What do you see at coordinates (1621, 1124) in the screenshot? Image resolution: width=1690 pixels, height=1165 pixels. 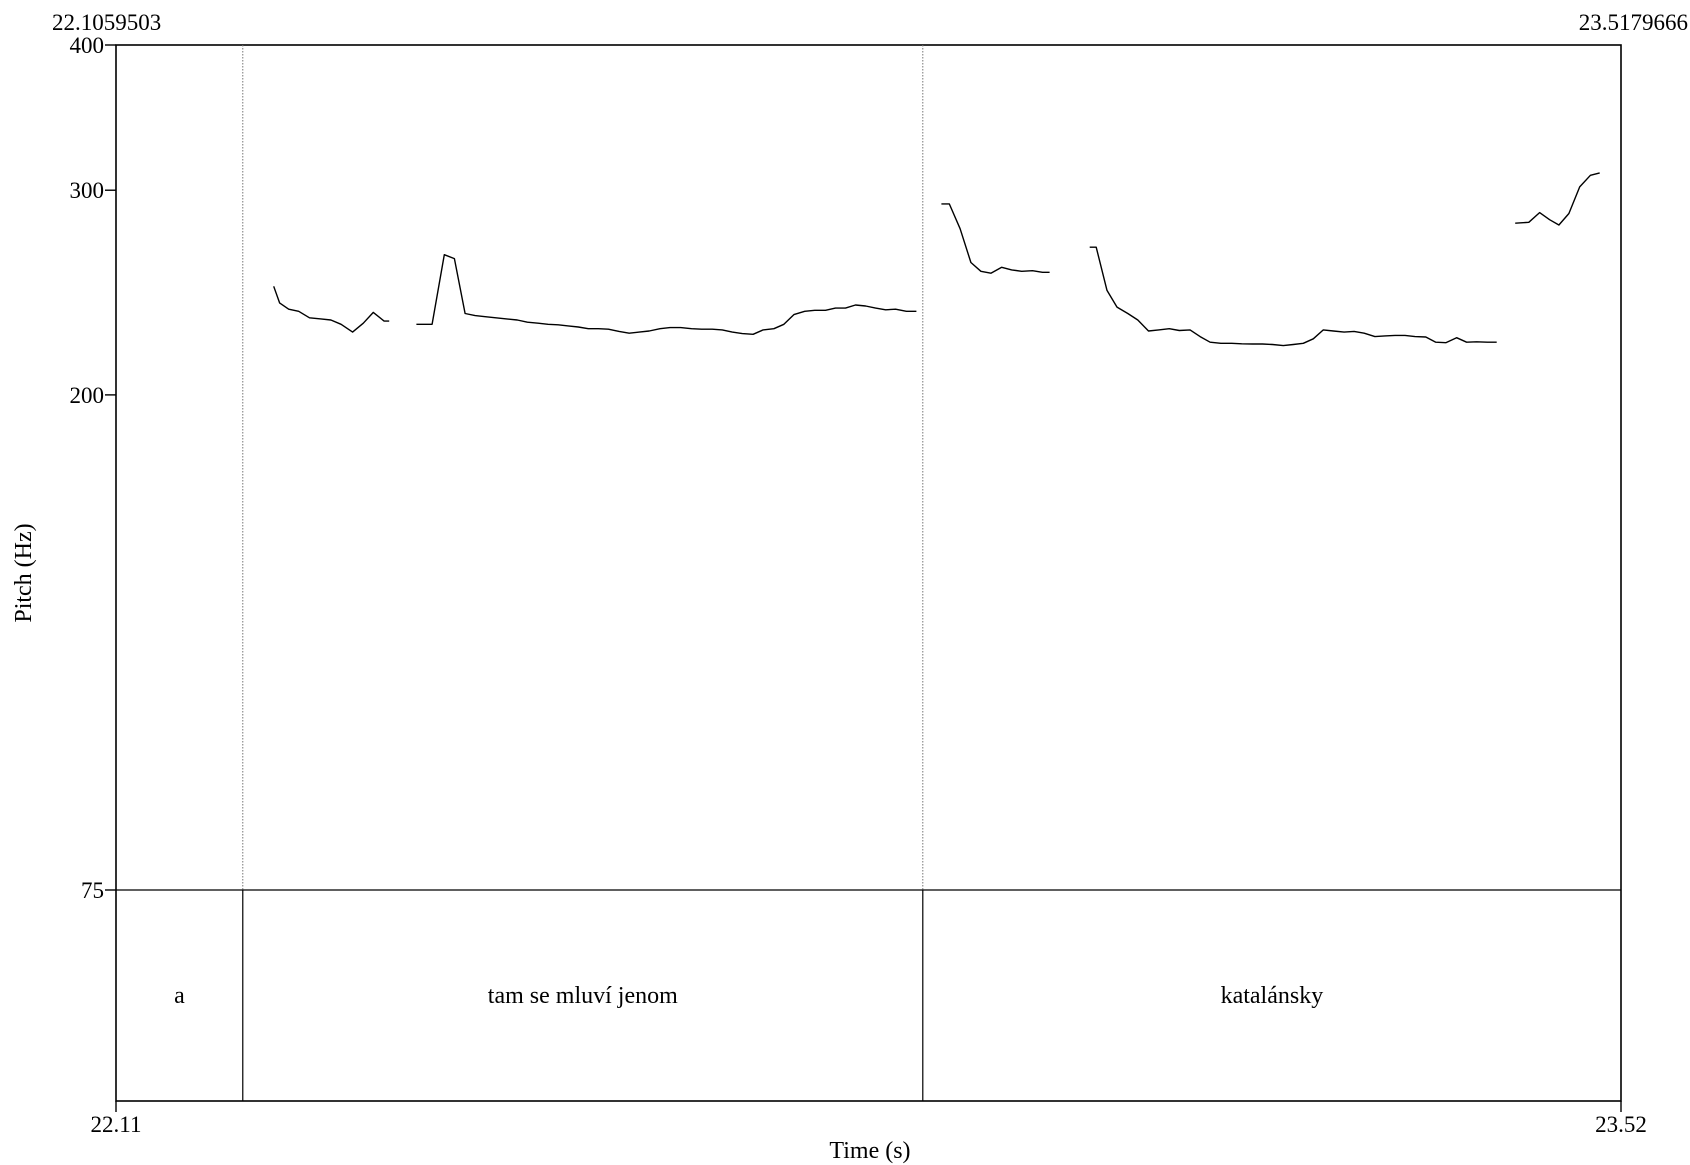 I see `x-tick-label: 23.52` at bounding box center [1621, 1124].